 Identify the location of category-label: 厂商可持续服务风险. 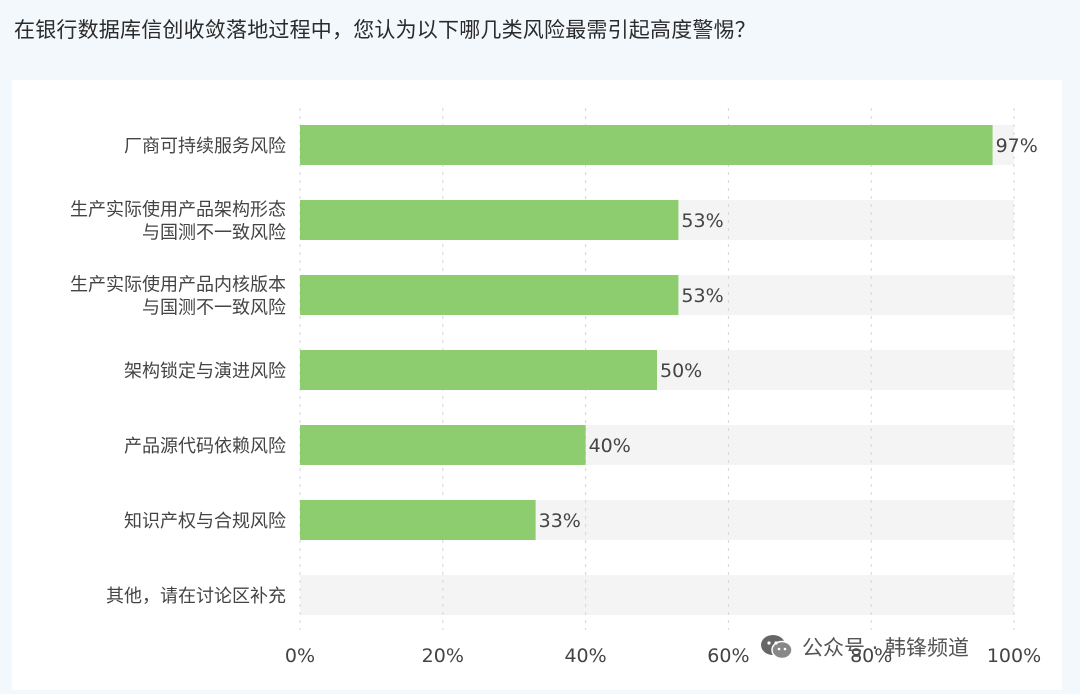
(205, 146).